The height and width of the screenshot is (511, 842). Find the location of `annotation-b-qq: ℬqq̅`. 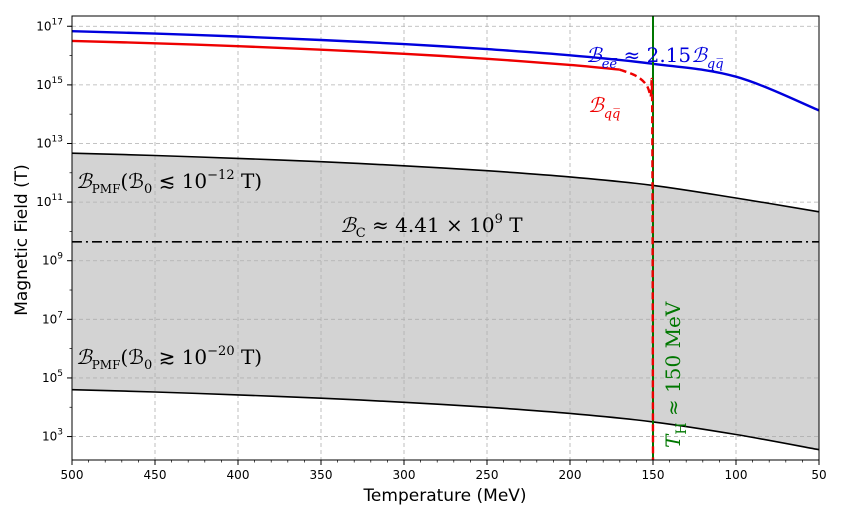

annotation-b-qq: ℬqq̅ is located at coordinates (604, 107).